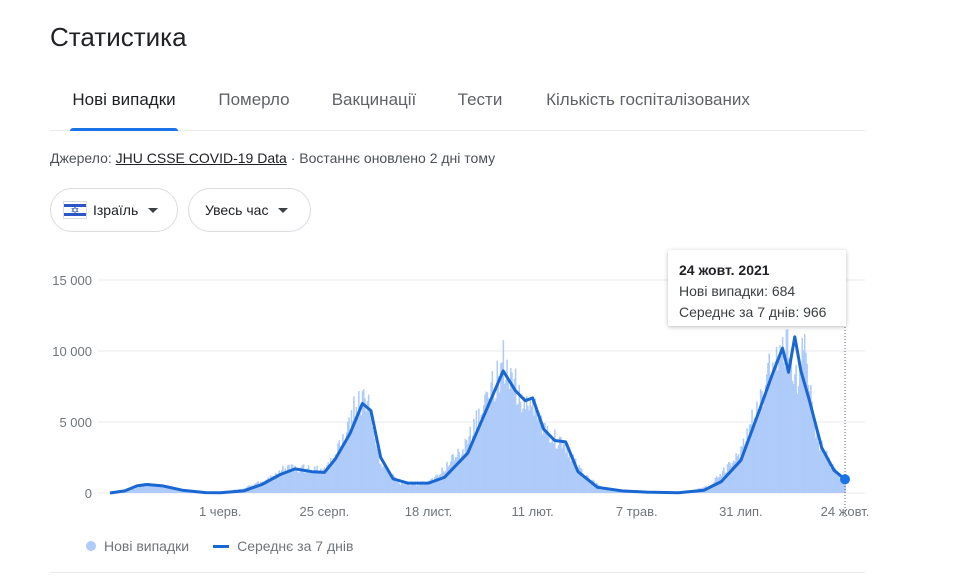  I want to click on period-filter: Увесь час, so click(249, 210).